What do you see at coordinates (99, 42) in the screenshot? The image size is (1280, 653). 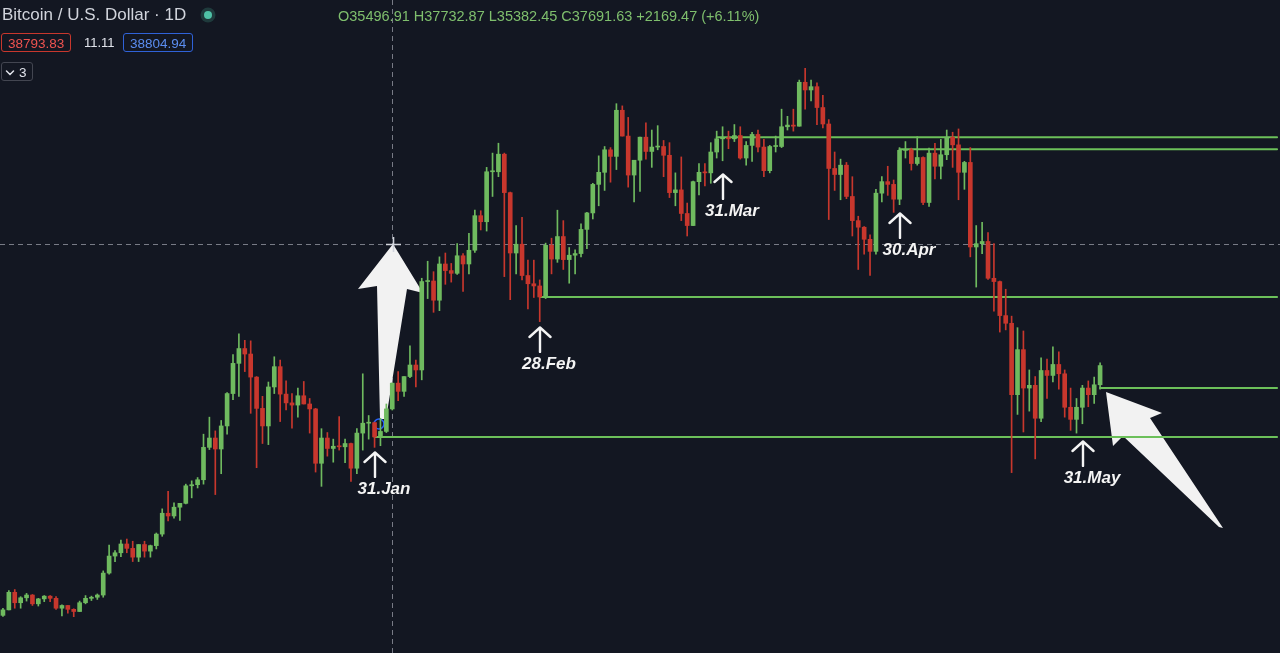 I see `text: 11.11` at bounding box center [99, 42].